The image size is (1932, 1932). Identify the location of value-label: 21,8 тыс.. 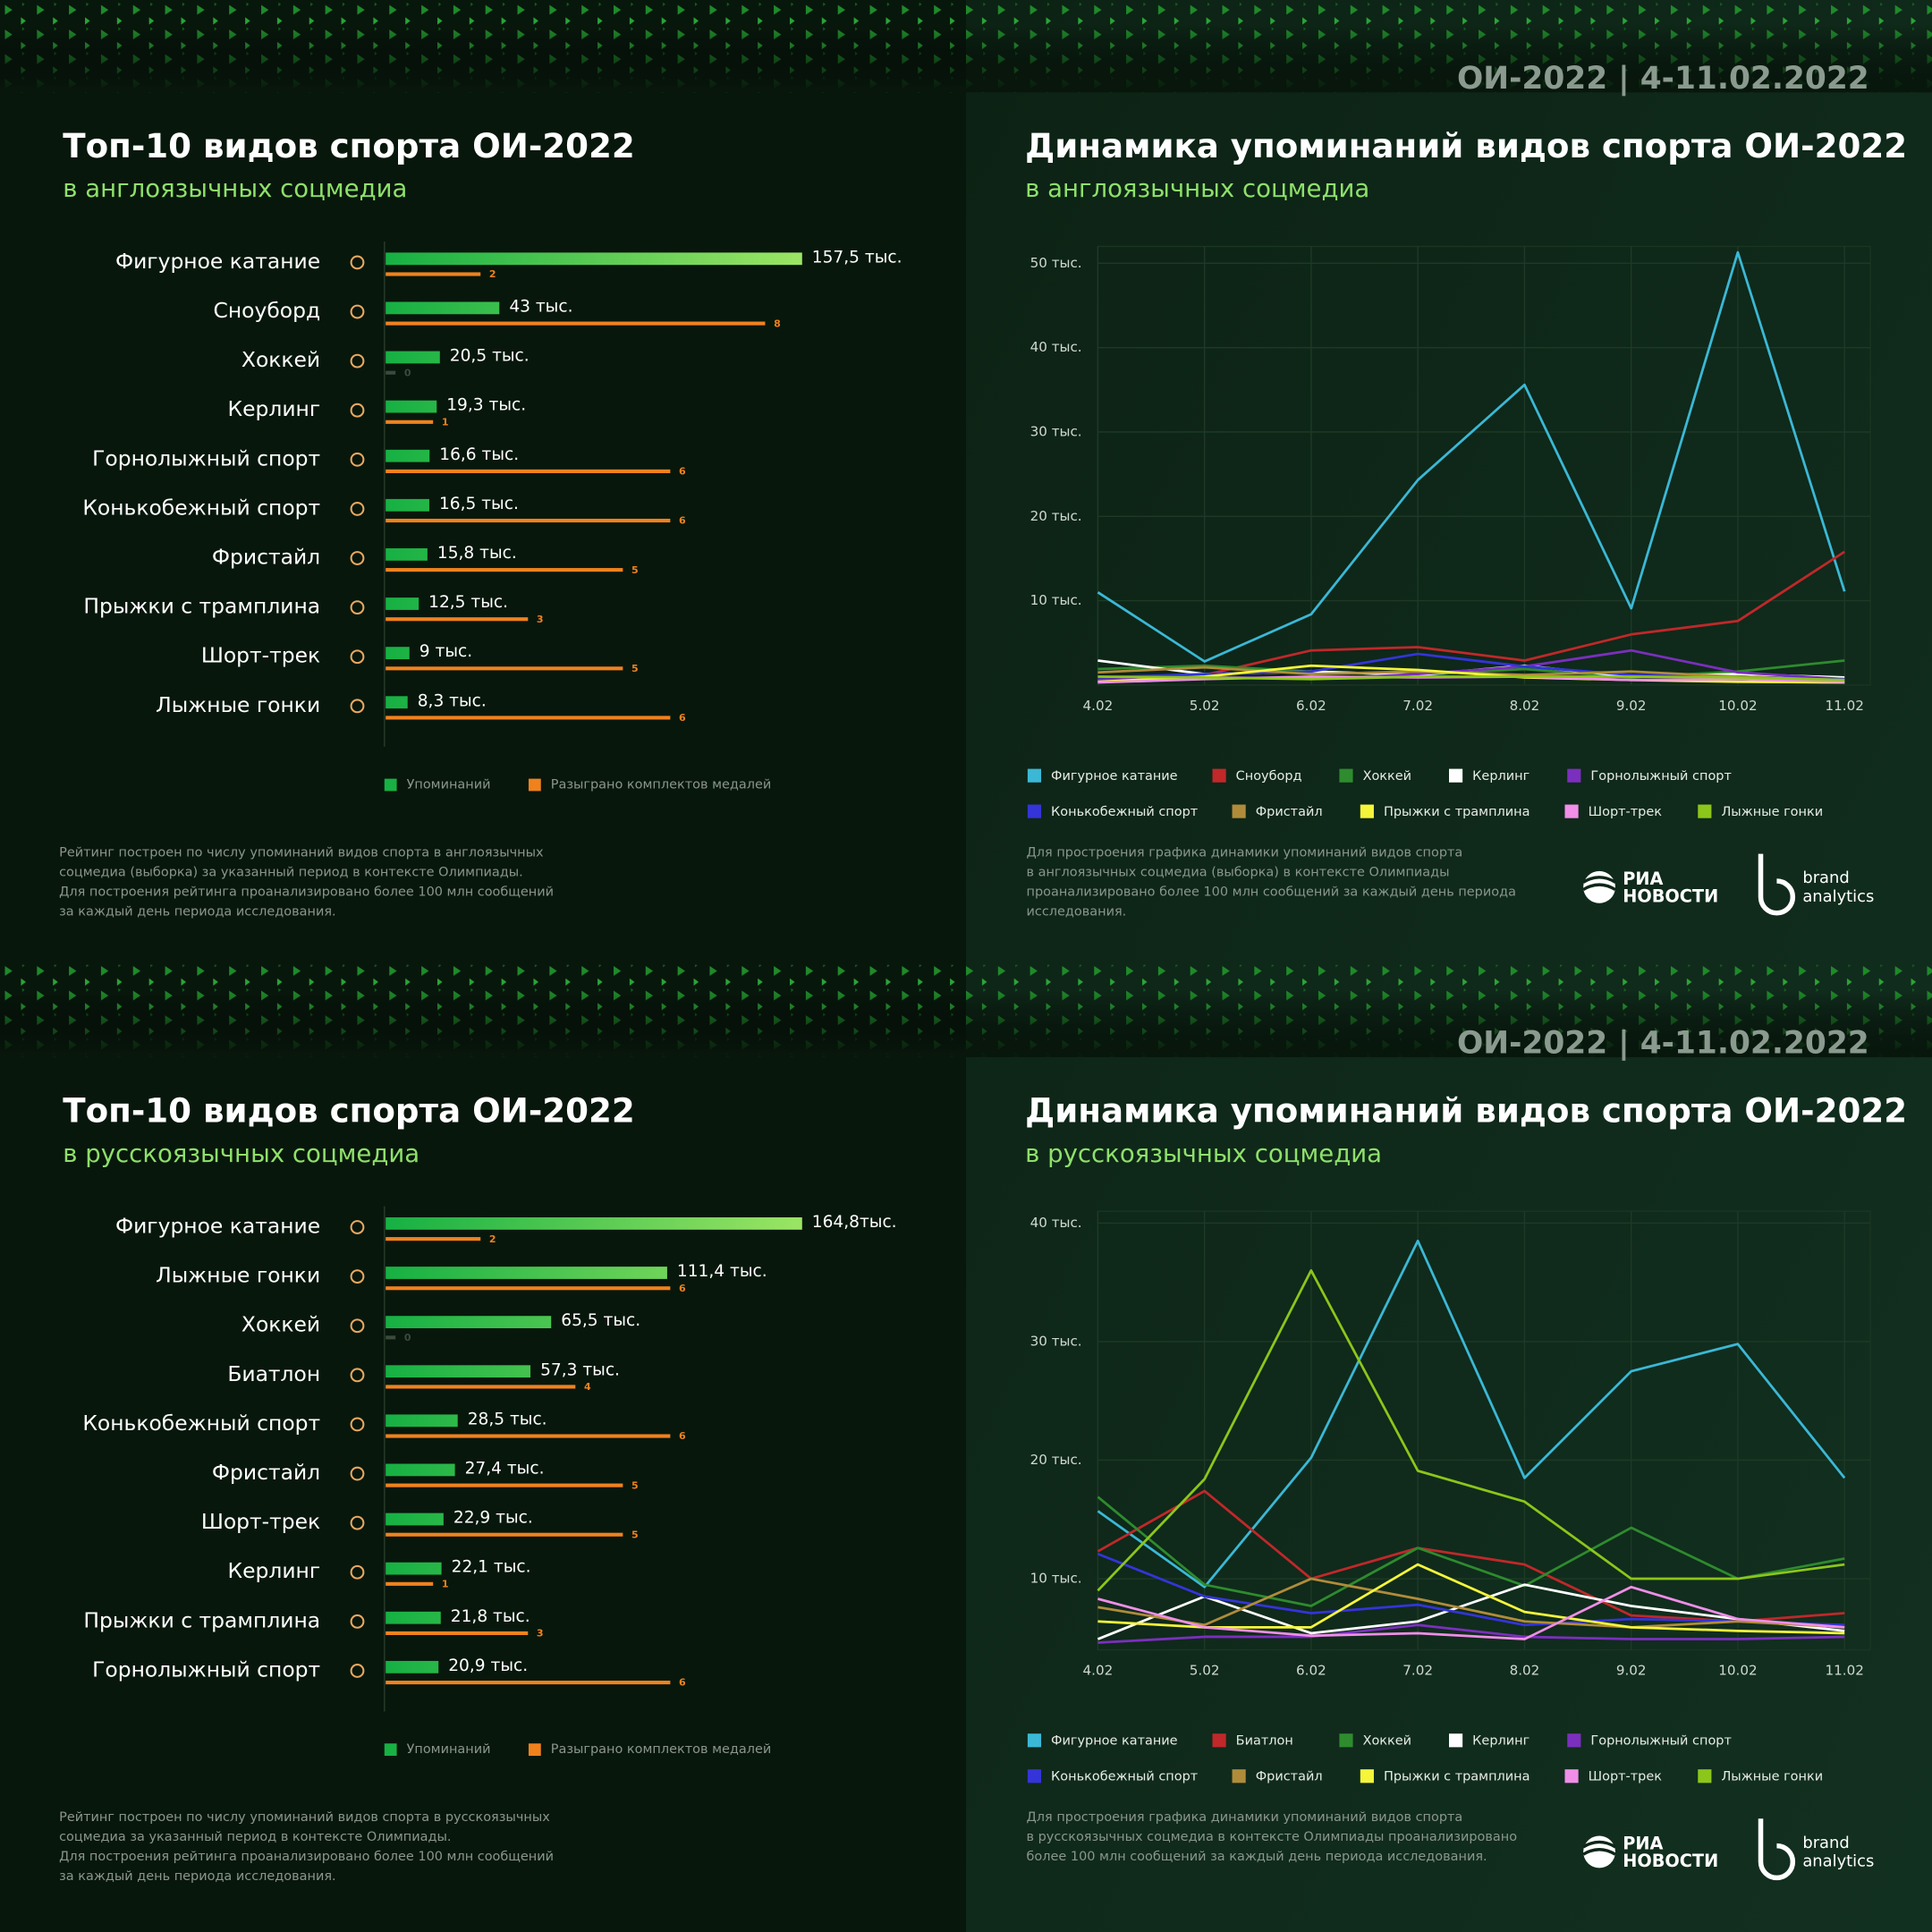
(490, 1616).